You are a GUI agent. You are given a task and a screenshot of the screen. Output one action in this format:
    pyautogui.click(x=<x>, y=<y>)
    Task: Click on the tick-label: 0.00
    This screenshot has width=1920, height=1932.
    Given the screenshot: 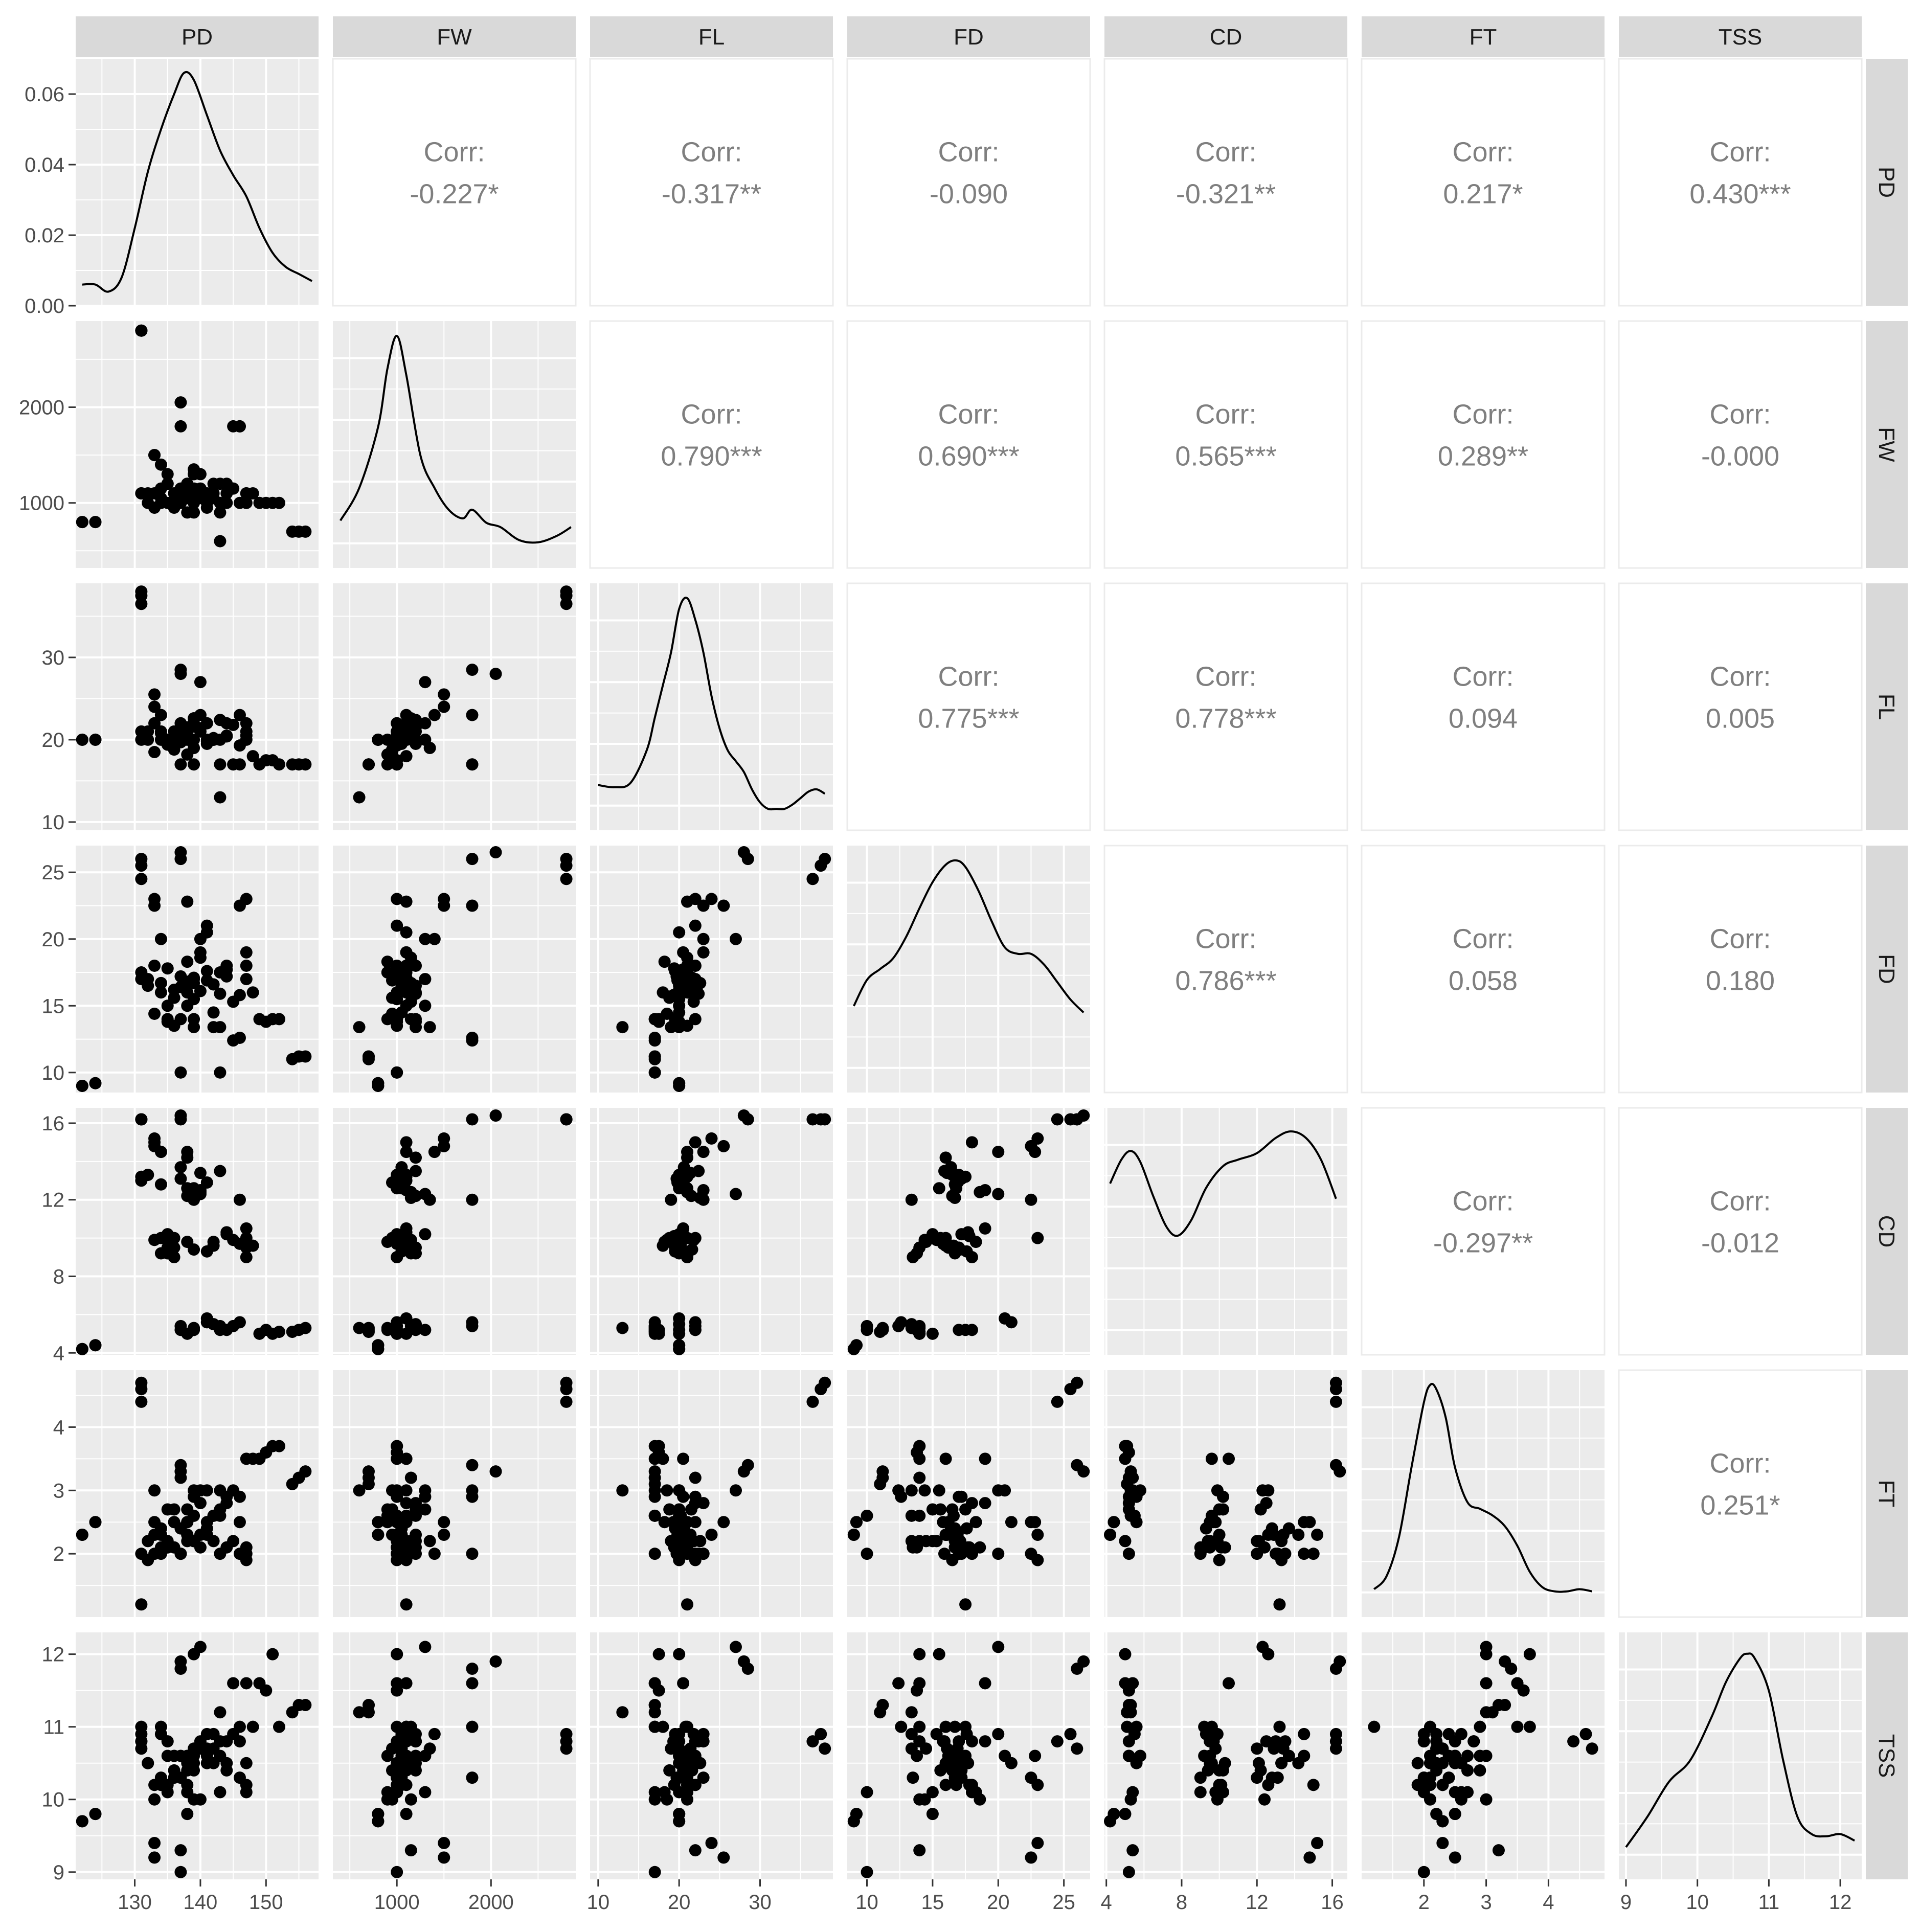 What is the action you would take?
    pyautogui.click(x=44, y=306)
    